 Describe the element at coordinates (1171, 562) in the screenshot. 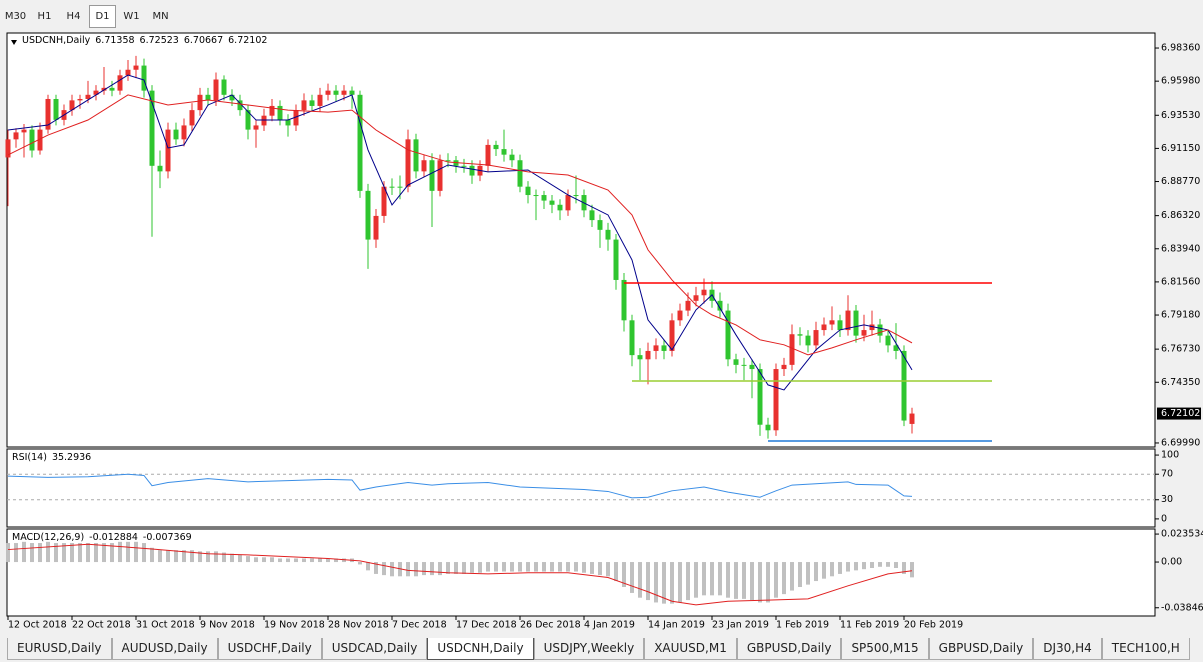

I see `y-tick-label: 0.00` at that location.